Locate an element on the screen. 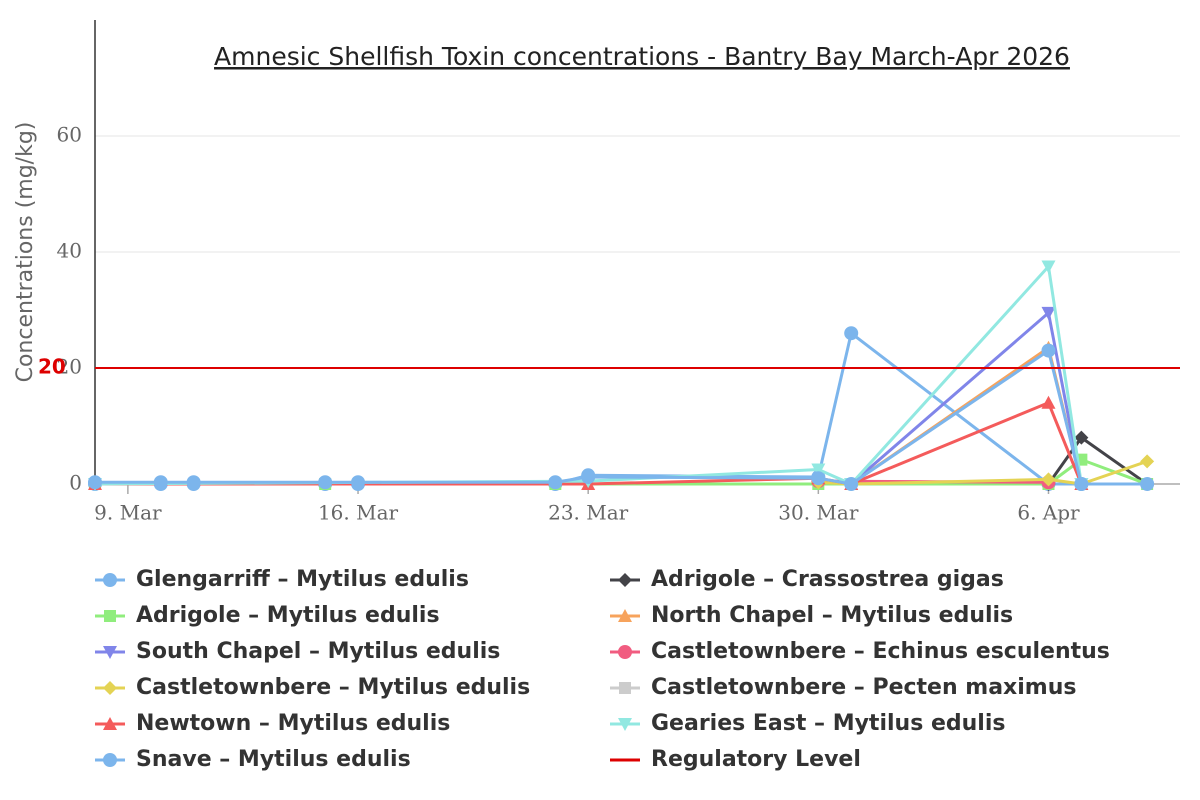  legend-item: Castletownbere – Echinus esculentus is located at coordinates (860, 651).